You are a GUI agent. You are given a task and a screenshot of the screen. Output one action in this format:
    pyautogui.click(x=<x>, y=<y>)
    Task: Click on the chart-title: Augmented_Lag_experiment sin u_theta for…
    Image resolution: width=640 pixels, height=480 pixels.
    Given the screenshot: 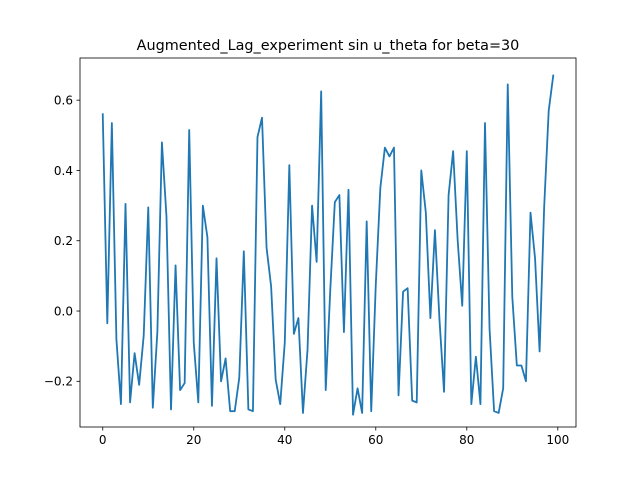 What is the action you would take?
    pyautogui.click(x=328, y=46)
    